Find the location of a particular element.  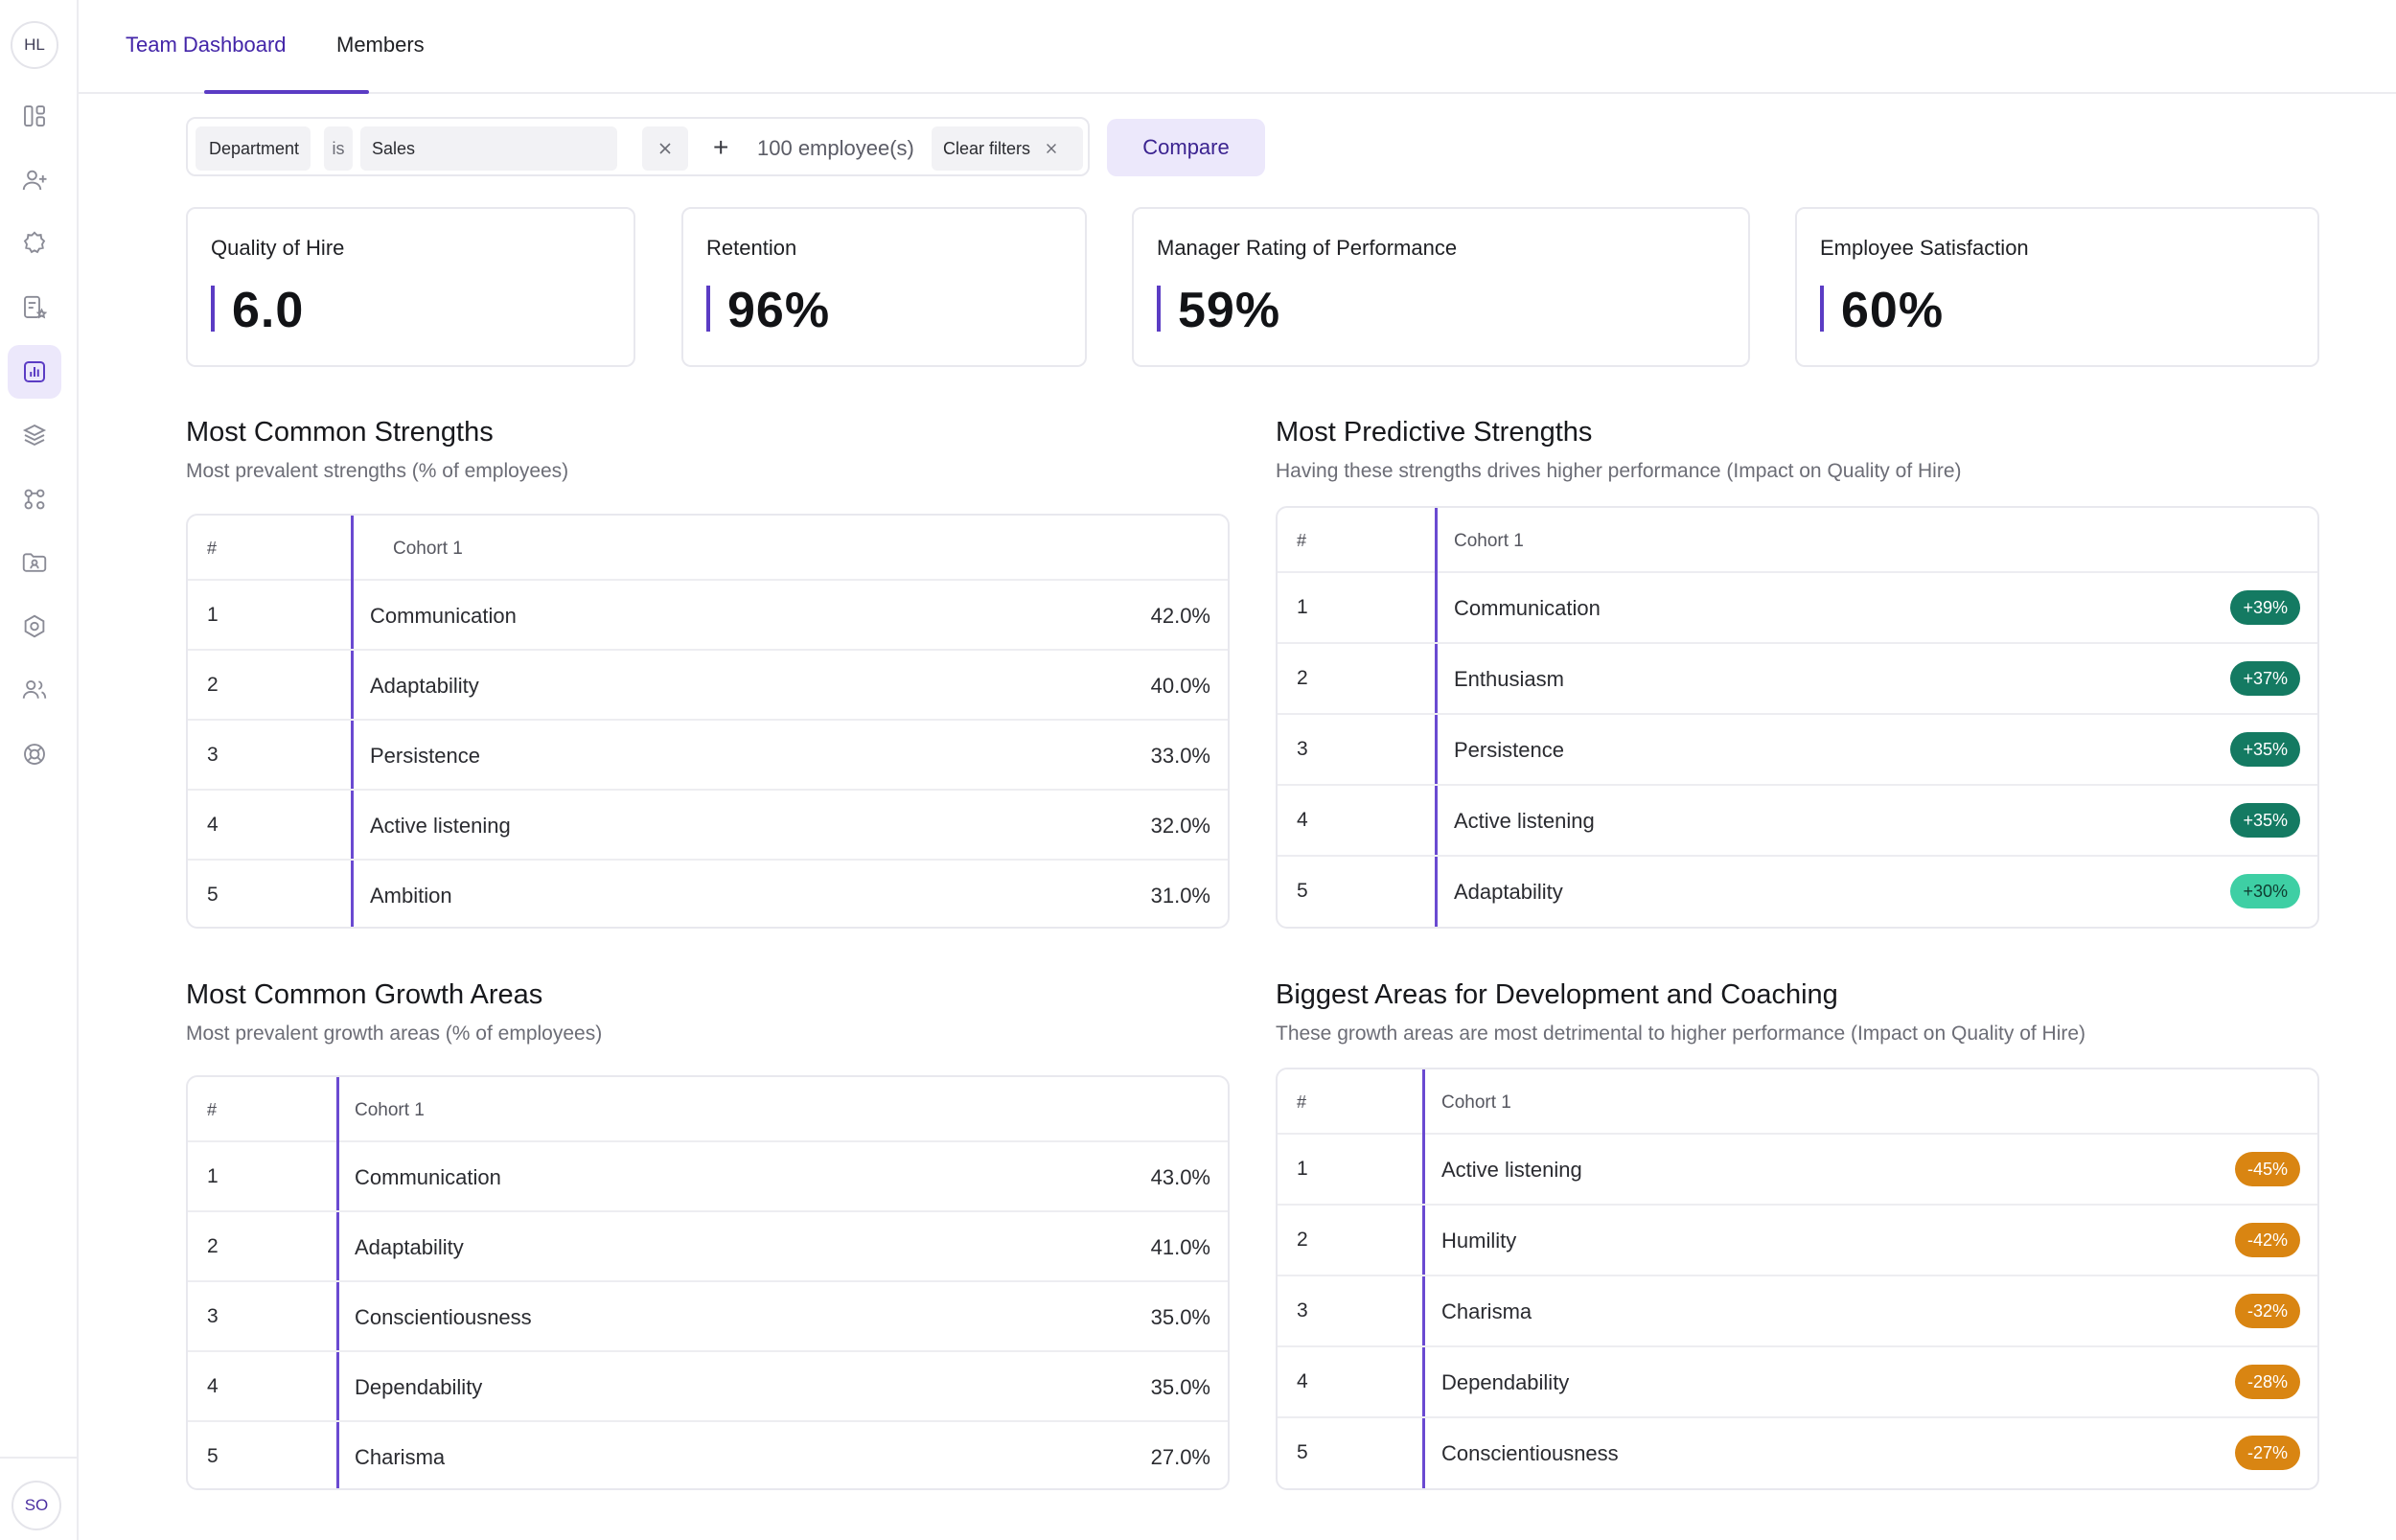

lifebuoy-icon is located at coordinates (34, 754).